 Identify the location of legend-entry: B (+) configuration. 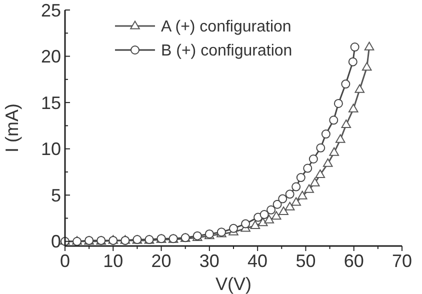
(203, 51).